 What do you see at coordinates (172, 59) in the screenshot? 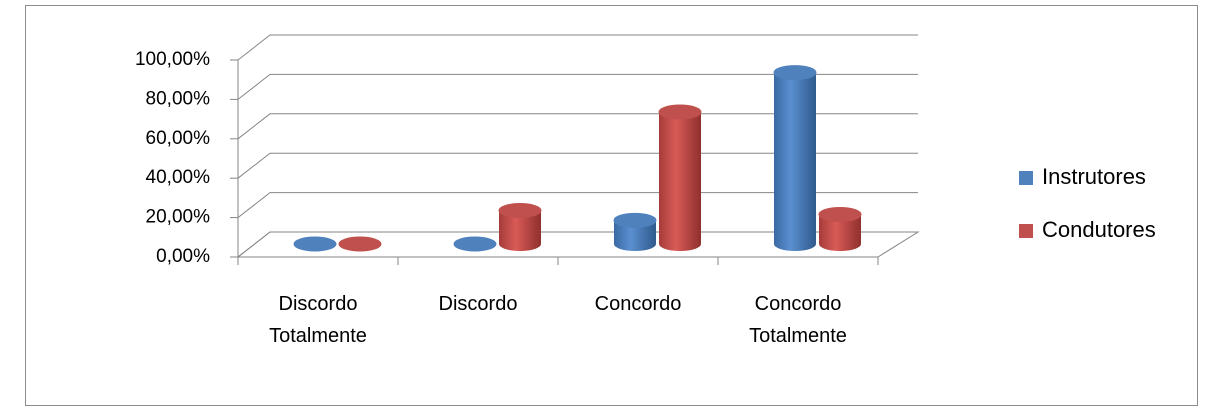
I see `y-tick-label: 100,00%` at bounding box center [172, 59].